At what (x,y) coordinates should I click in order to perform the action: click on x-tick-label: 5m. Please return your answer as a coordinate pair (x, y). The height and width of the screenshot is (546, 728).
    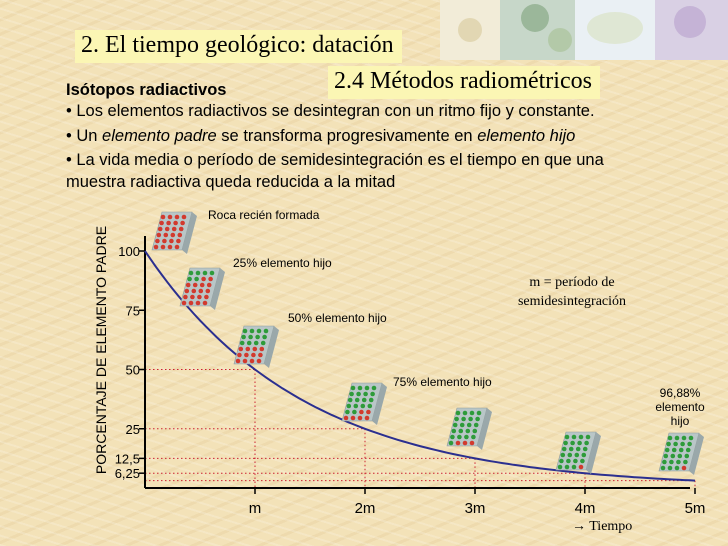
    Looking at the image, I should click on (695, 508).